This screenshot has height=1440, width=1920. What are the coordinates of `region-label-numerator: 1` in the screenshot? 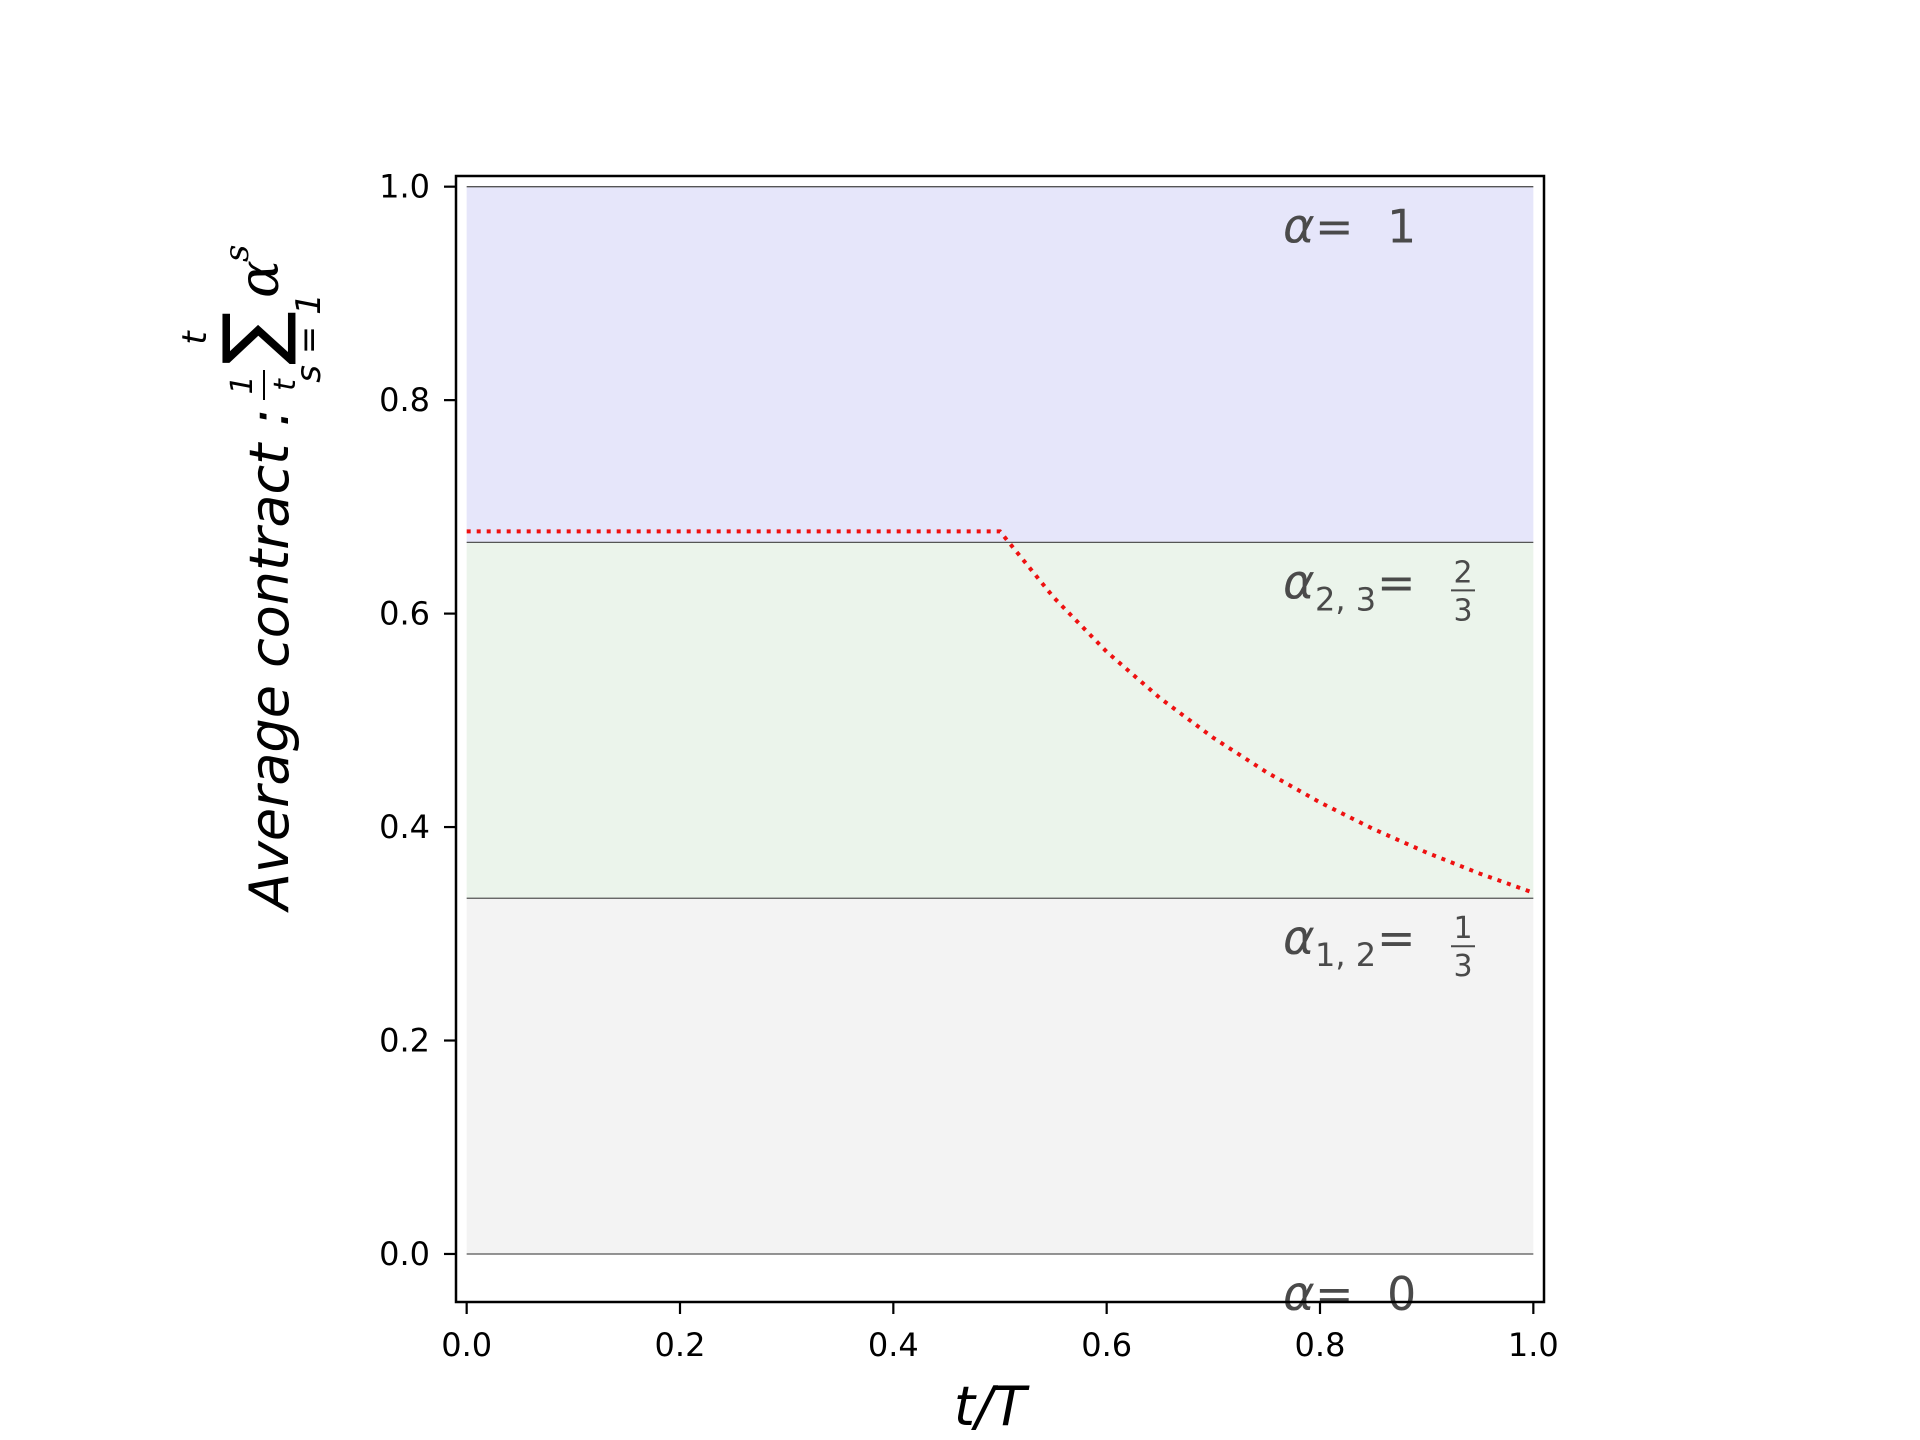 It's located at (1462, 928).